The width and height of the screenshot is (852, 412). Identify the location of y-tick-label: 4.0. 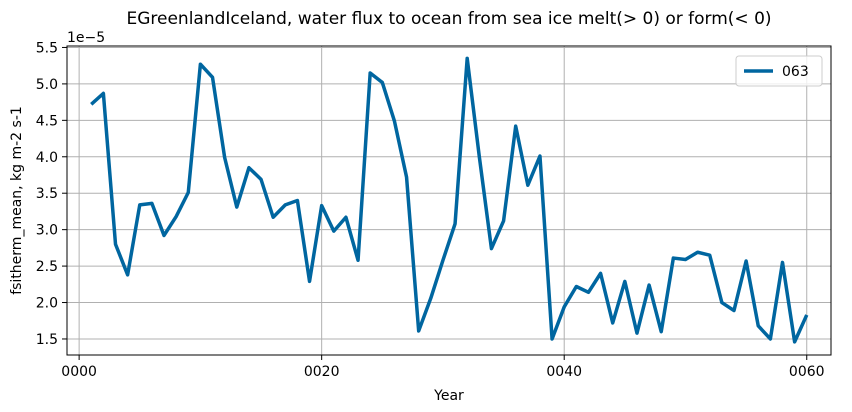
(47, 158).